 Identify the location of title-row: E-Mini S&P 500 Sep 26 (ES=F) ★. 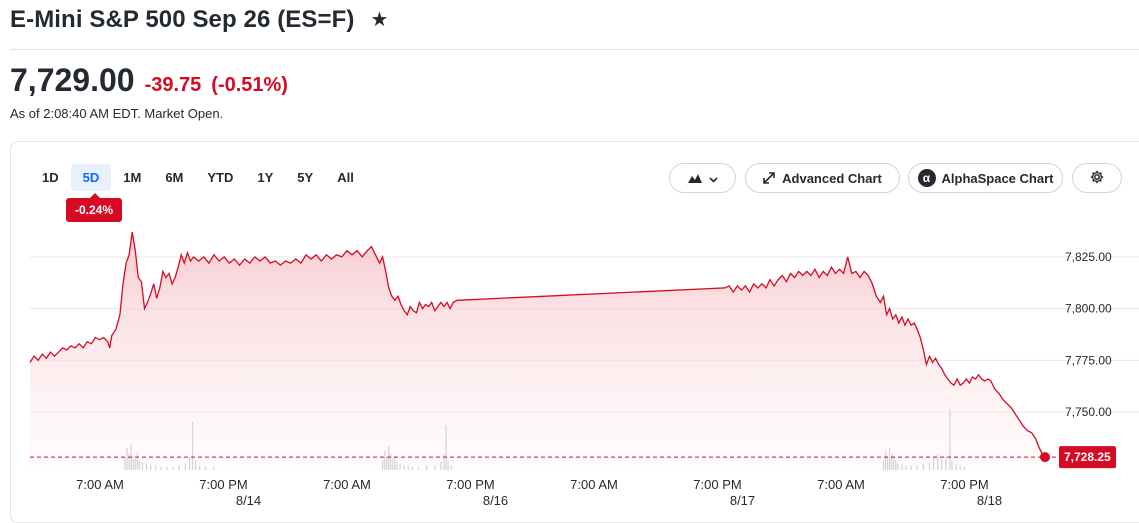
(199, 20).